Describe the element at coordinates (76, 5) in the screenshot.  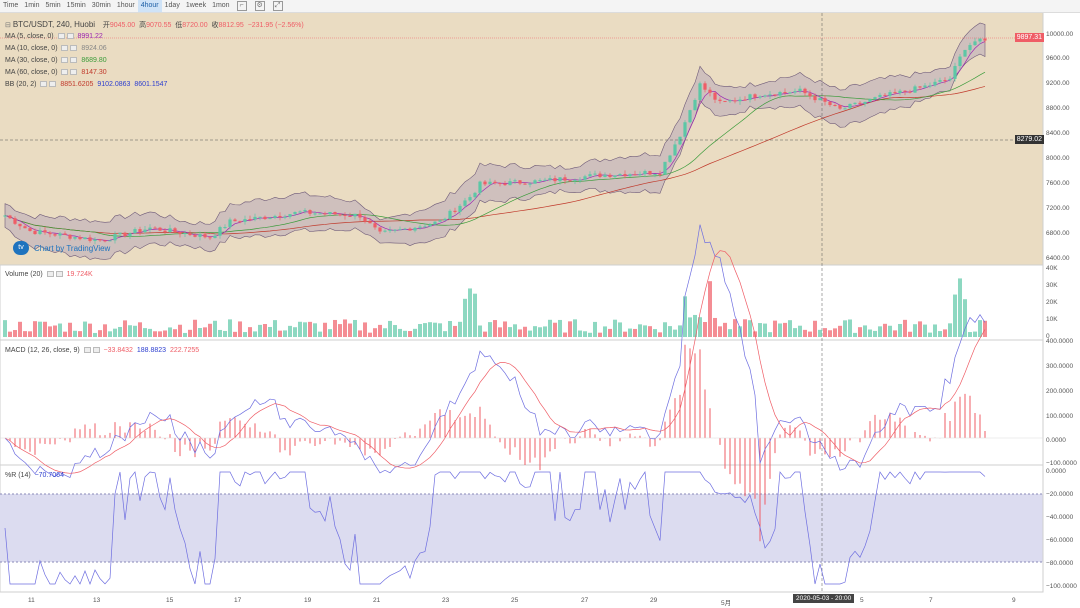
I see `timeframe-15min: 15min` at that location.